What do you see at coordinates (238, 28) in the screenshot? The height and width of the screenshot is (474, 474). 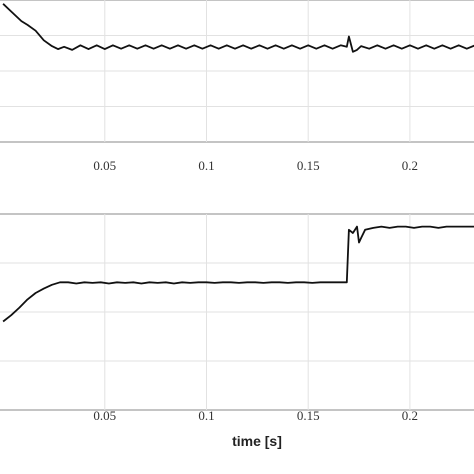 I see `top-series-line` at bounding box center [238, 28].